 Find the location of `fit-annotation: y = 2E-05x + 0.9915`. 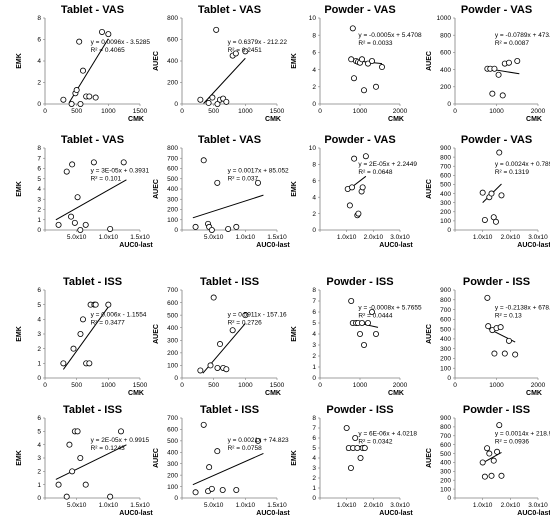

fit-annotation: y = 2E-05x + 0.9915 is located at coordinates (120, 440).